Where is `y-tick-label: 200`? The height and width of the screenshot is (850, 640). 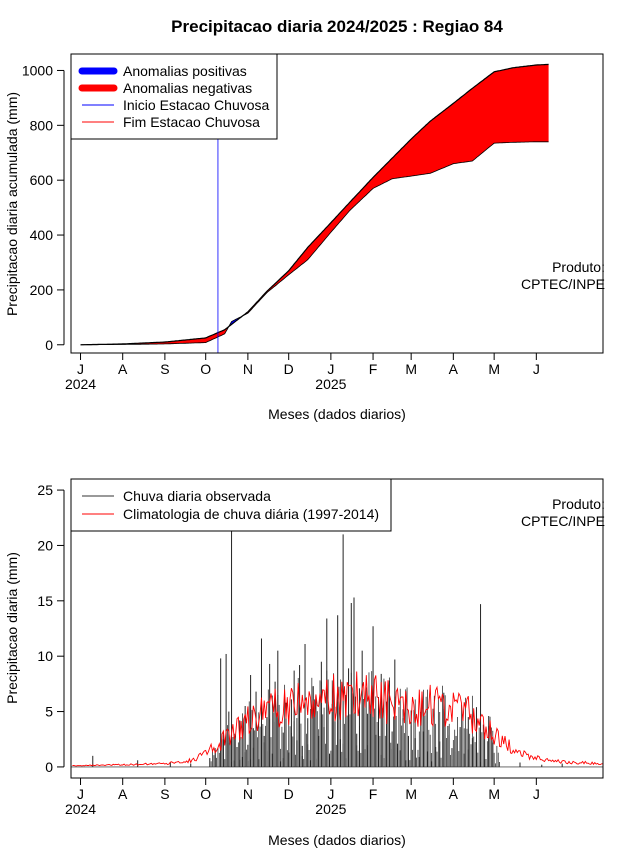 y-tick-label: 200 is located at coordinates (42, 290).